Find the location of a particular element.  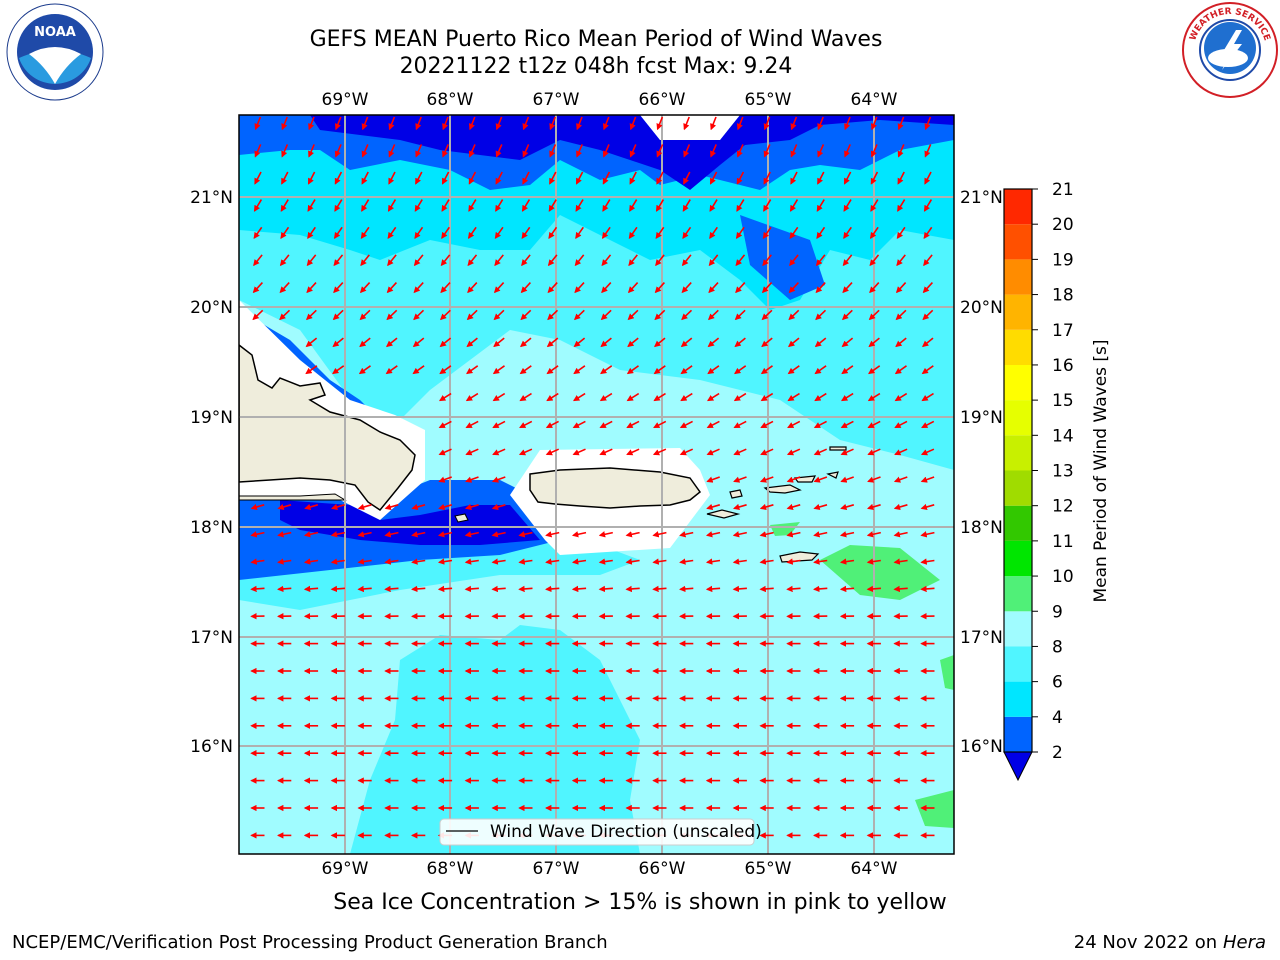

colorbar-tick-label: 9 is located at coordinates (1057, 612).